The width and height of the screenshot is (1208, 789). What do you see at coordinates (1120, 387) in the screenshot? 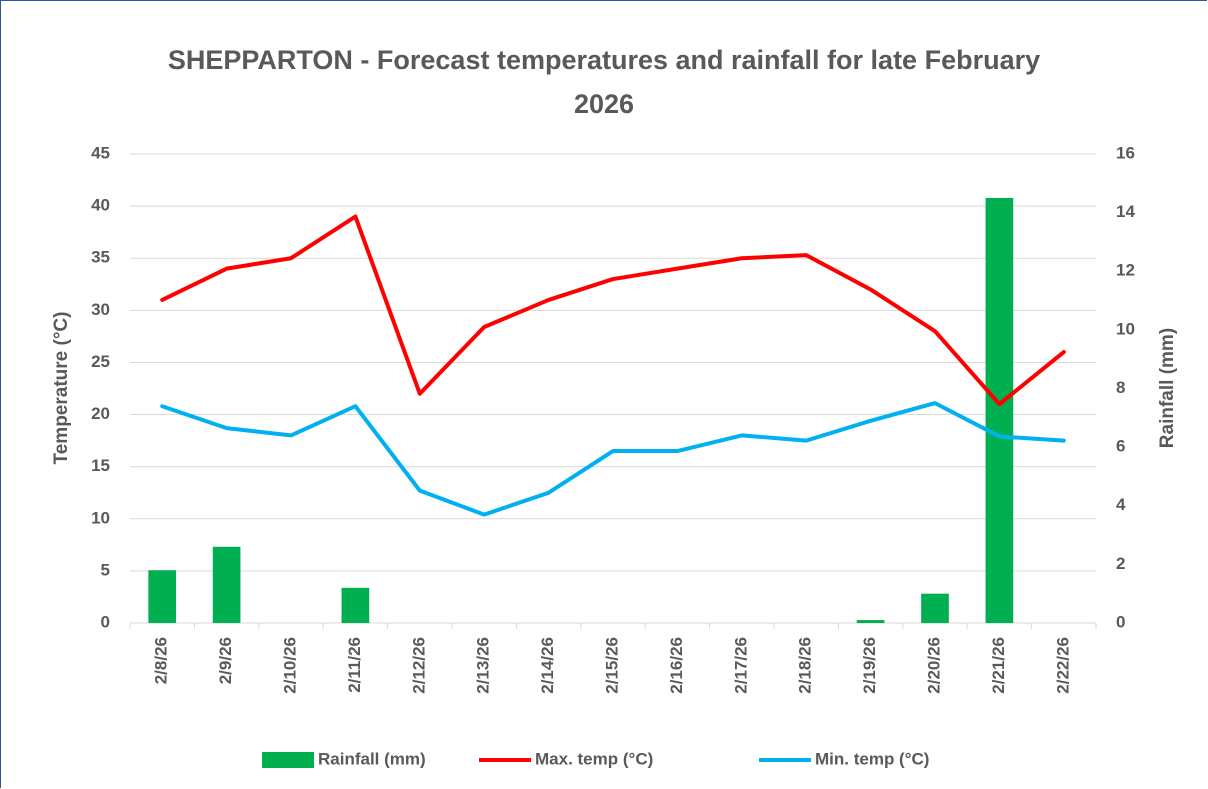
I see `y2-tick-label: 8` at bounding box center [1120, 387].